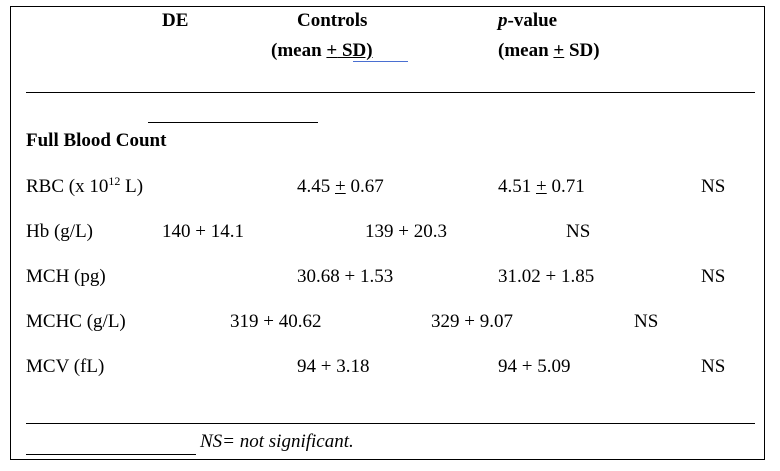  I want to click on bottom-rule, so click(390, 423).